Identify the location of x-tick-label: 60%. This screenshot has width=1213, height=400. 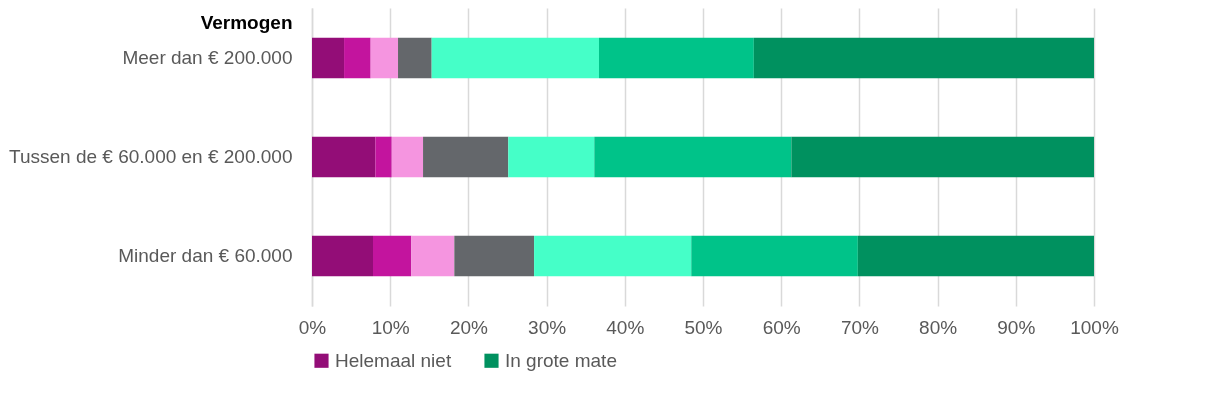
(781, 327).